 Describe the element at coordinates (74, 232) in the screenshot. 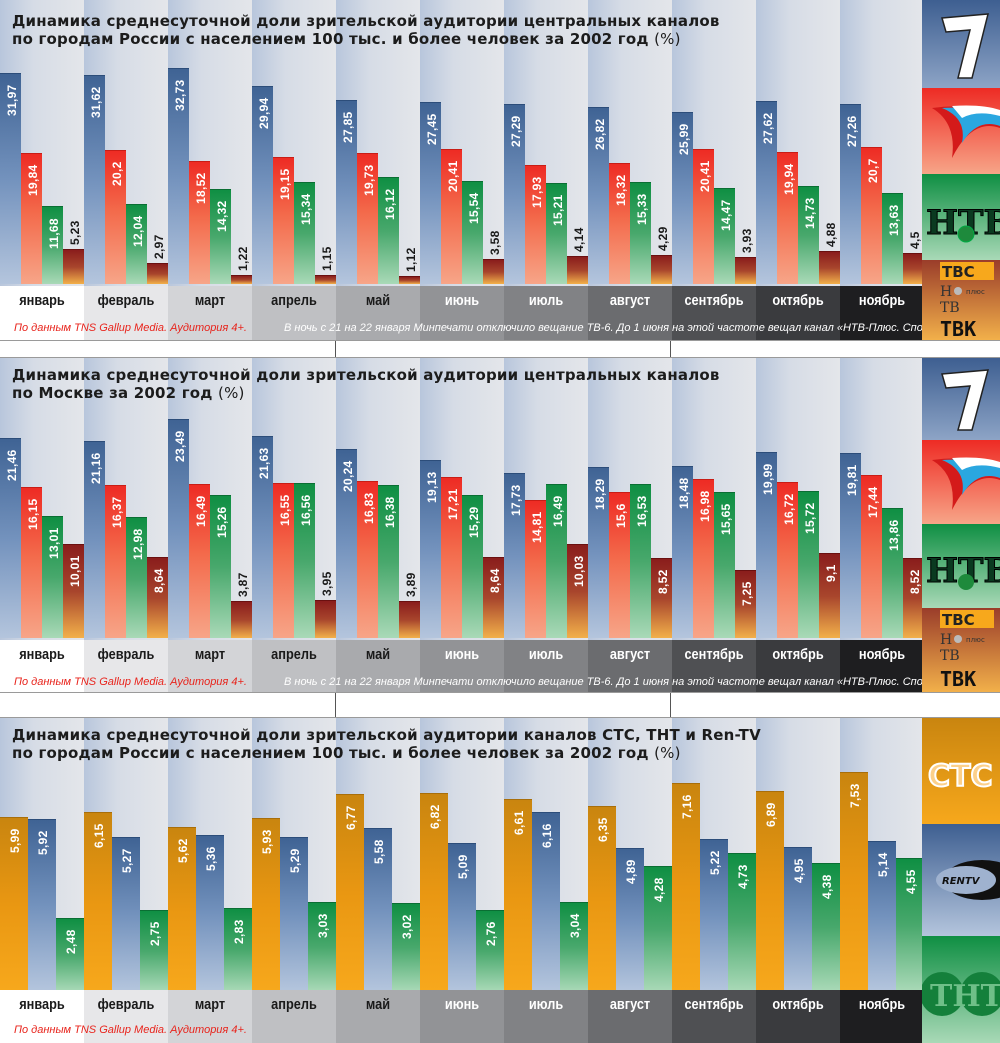

I see `data-label: 5,23` at that location.